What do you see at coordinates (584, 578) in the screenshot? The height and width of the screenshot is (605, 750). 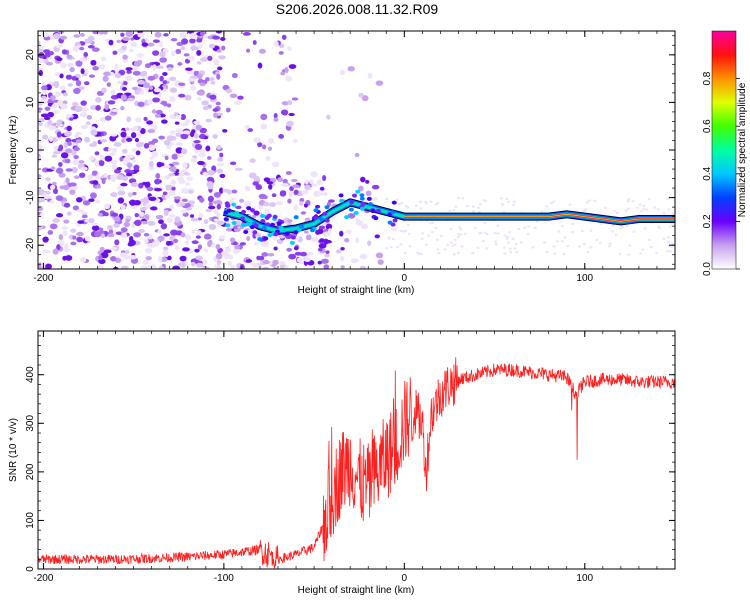 I see `snr-x-tick-label: 100` at bounding box center [584, 578].